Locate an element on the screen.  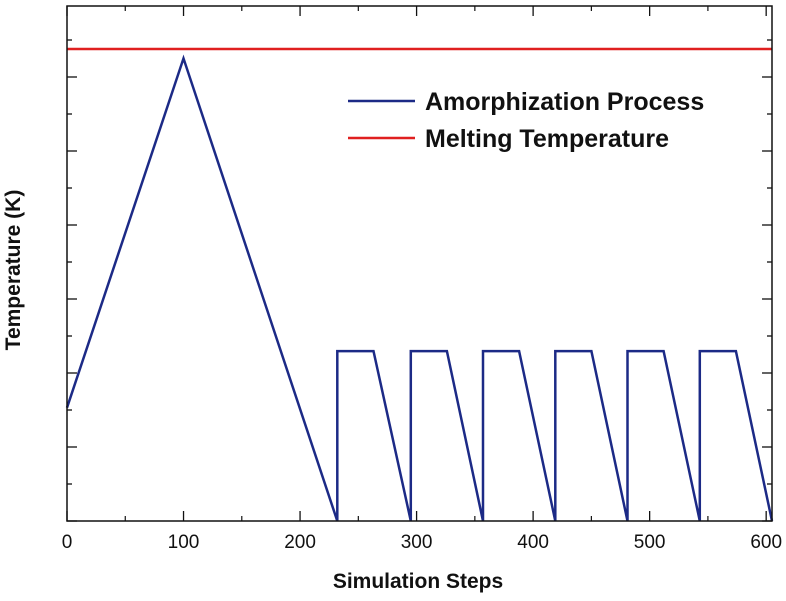
x-tick-label: 0 is located at coordinates (67, 542).